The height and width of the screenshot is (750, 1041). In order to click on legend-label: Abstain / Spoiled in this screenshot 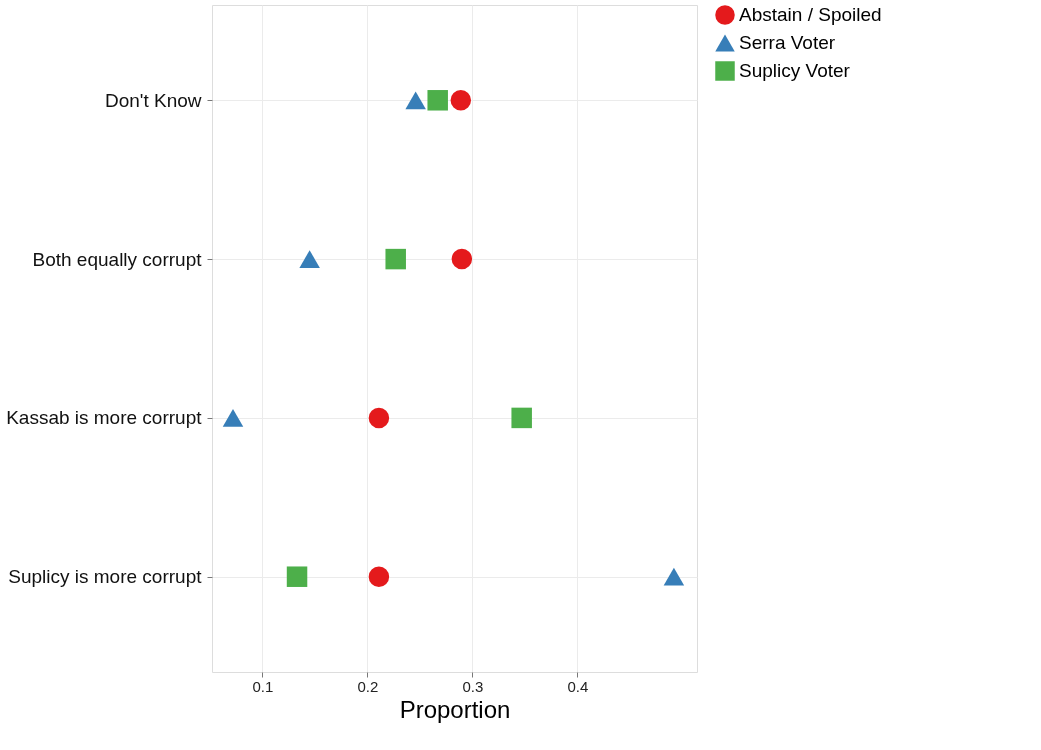, I will do `click(810, 14)`.